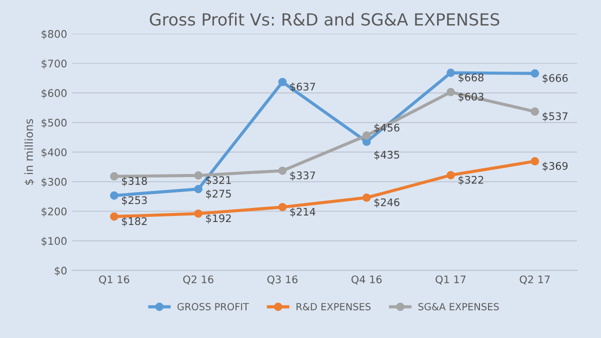 The width and height of the screenshot is (601, 338). I want to click on legend-label: GROSS PROFIT, so click(213, 306).